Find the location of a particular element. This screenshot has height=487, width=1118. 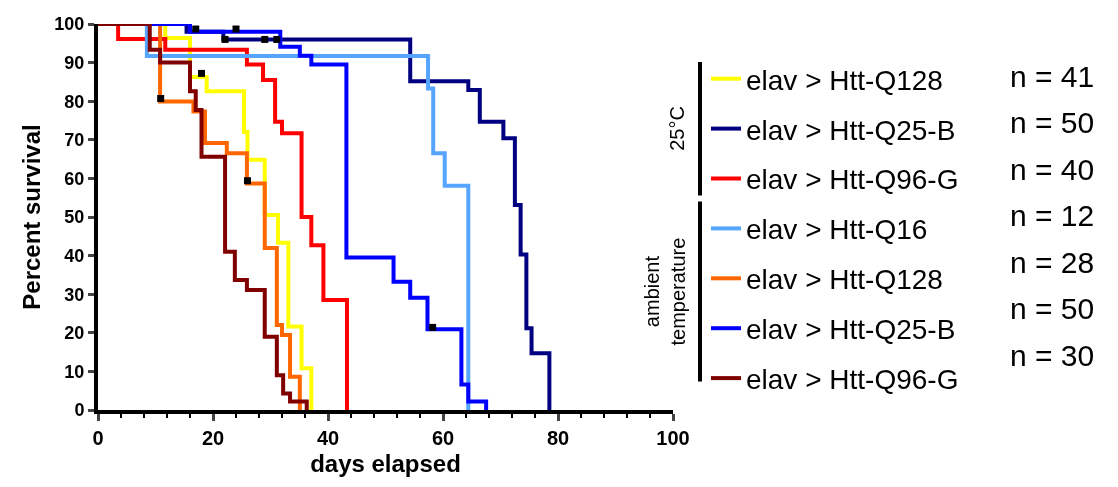

x-axis-title: days elapsed is located at coordinates (385, 463).